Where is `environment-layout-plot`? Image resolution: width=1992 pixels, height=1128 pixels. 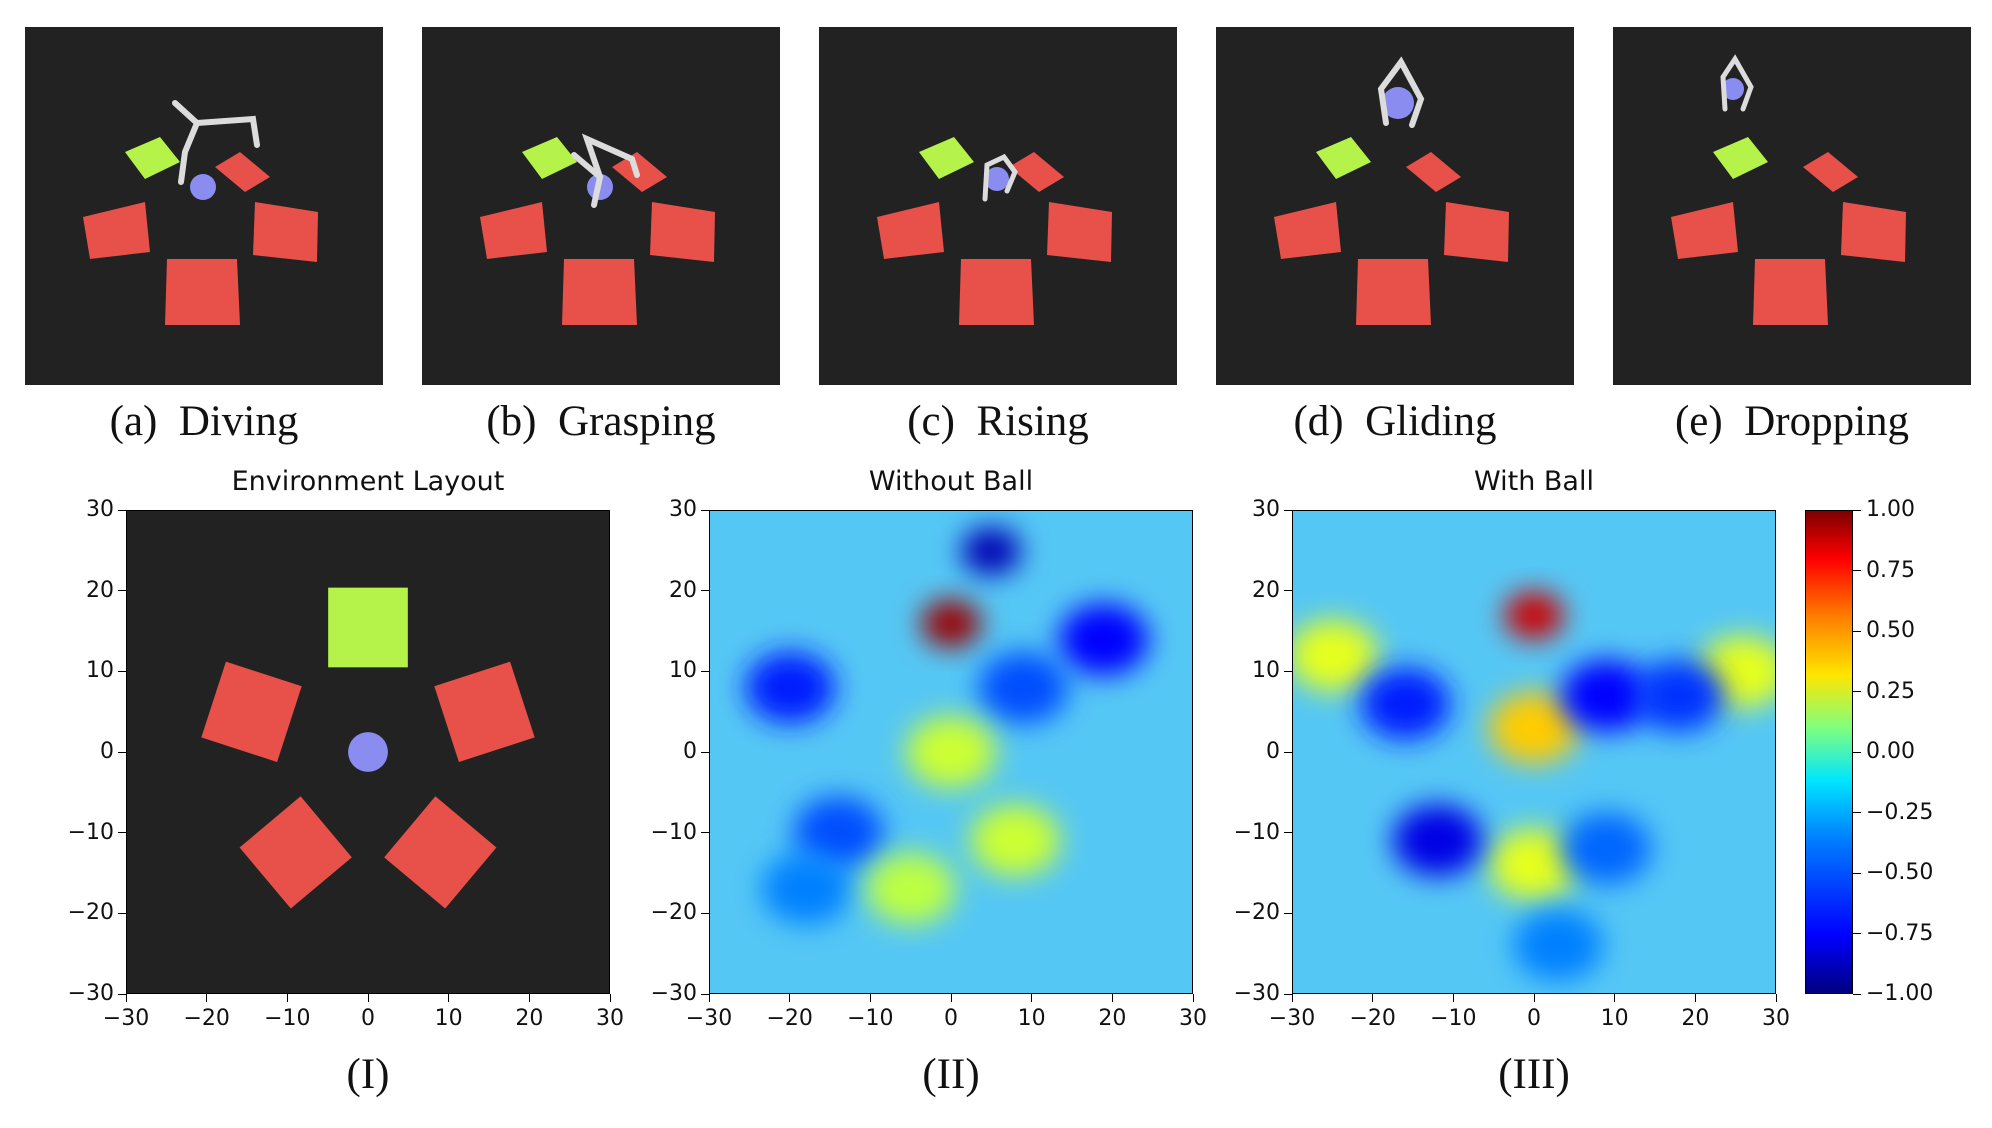
environment-layout-plot is located at coordinates (368, 752).